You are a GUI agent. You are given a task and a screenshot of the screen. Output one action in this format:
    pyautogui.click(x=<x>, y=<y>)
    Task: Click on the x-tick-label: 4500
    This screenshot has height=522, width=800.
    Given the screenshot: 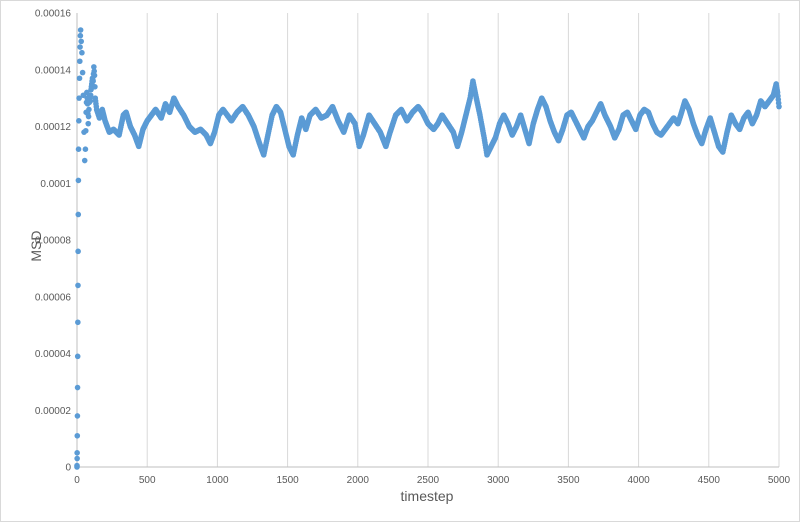 What is the action you would take?
    pyautogui.click(x=709, y=480)
    